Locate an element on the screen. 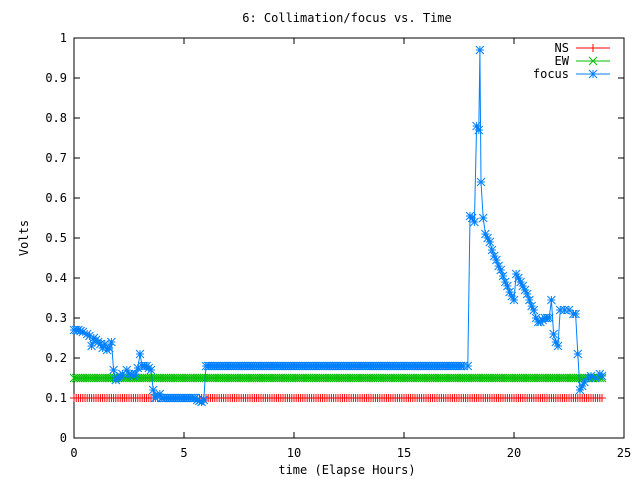 Image resolution: width=640 pixels, height=480 pixels. y-tick-label: 0.3 is located at coordinates (56, 318).